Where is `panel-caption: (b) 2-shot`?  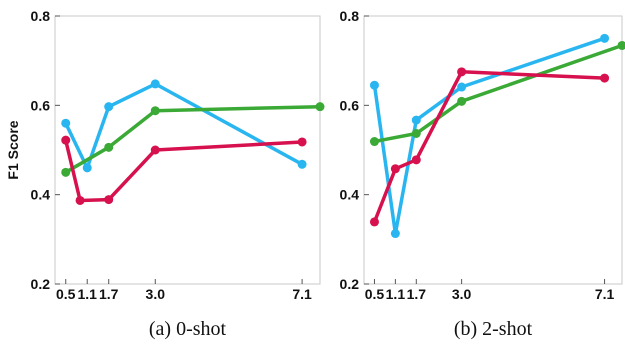 panel-caption: (b) 2-shot is located at coordinates (493, 329).